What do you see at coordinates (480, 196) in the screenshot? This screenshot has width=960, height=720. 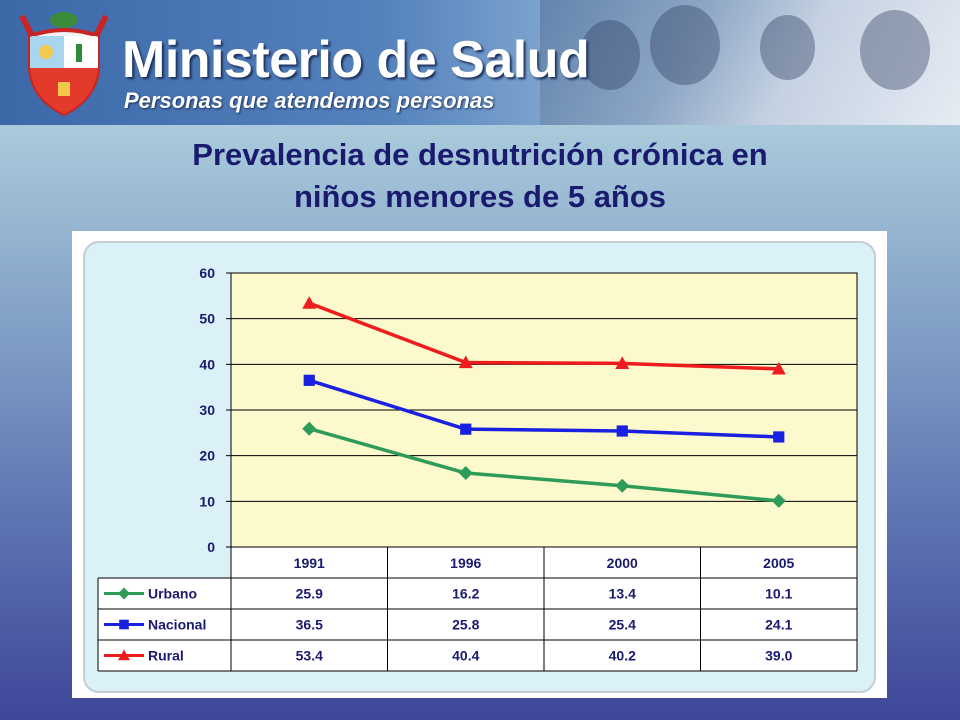 I see `slide-title-line2: niños menores de 5 años` at bounding box center [480, 196].